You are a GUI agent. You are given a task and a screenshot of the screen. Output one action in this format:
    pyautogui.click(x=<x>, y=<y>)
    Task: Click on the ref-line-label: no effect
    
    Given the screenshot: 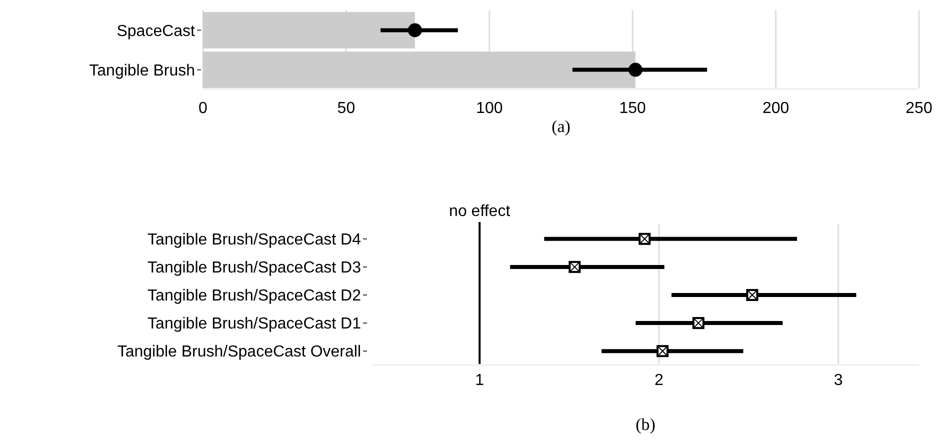 What is the action you would take?
    pyautogui.click(x=480, y=211)
    